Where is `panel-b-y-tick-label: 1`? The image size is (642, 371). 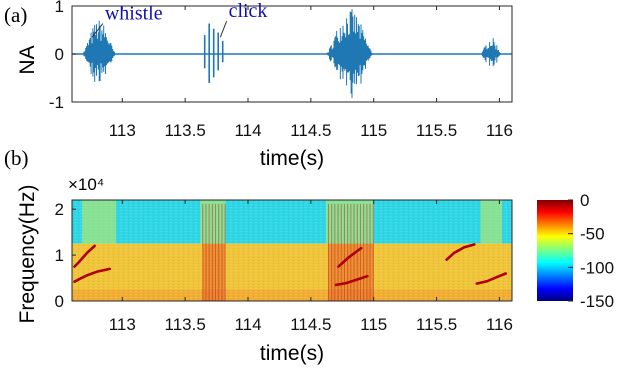 panel-b-y-tick-label: 1 is located at coordinates (59, 255).